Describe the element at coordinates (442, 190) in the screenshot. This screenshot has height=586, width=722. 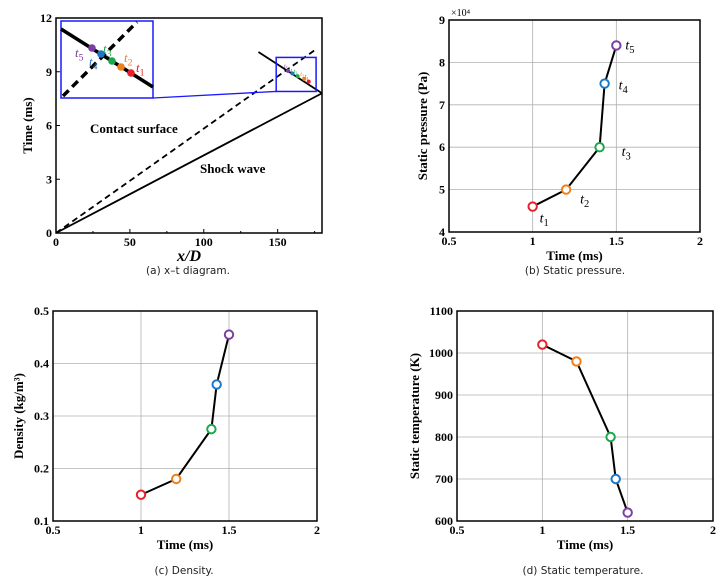
I see `y-tick-label-b: 5` at that location.